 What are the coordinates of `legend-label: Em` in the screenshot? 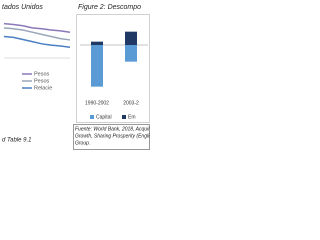 It's located at (132, 117).